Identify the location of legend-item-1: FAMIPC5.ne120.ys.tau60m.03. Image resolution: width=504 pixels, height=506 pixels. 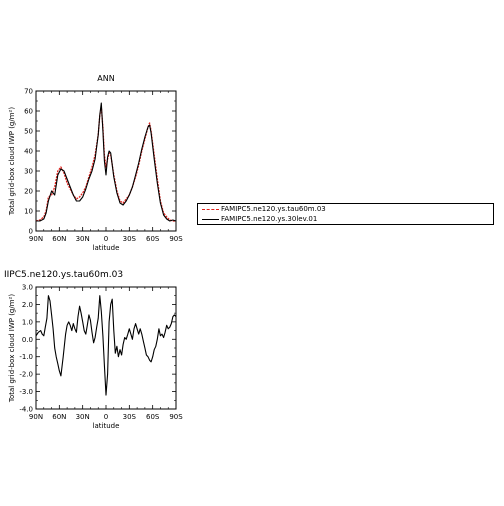
(264, 209).